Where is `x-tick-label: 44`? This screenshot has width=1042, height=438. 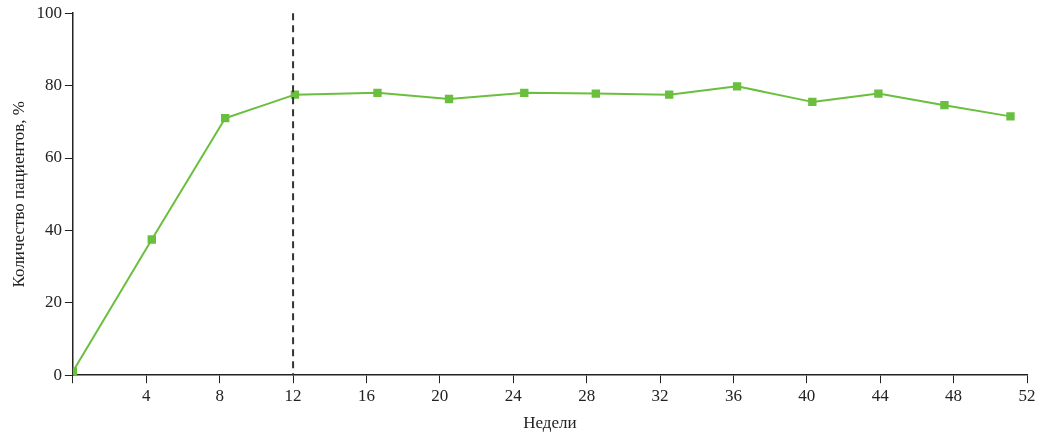
x-tick-label: 44 is located at coordinates (880, 395).